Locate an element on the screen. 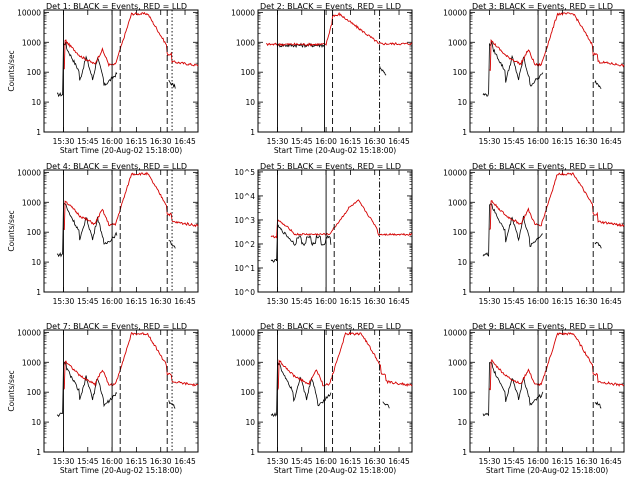  y-tick-label: 10^1 is located at coordinates (244, 268).